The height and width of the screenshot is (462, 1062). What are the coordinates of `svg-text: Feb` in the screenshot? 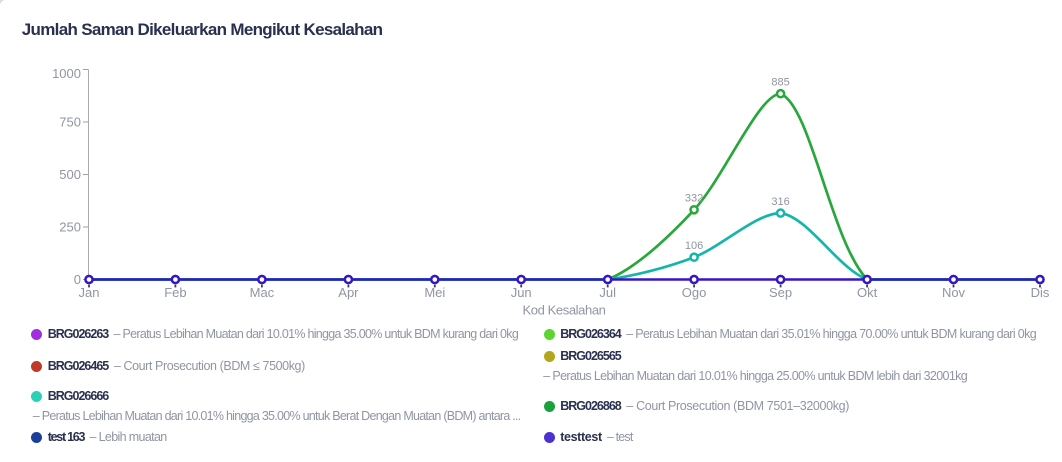 It's located at (175, 292).